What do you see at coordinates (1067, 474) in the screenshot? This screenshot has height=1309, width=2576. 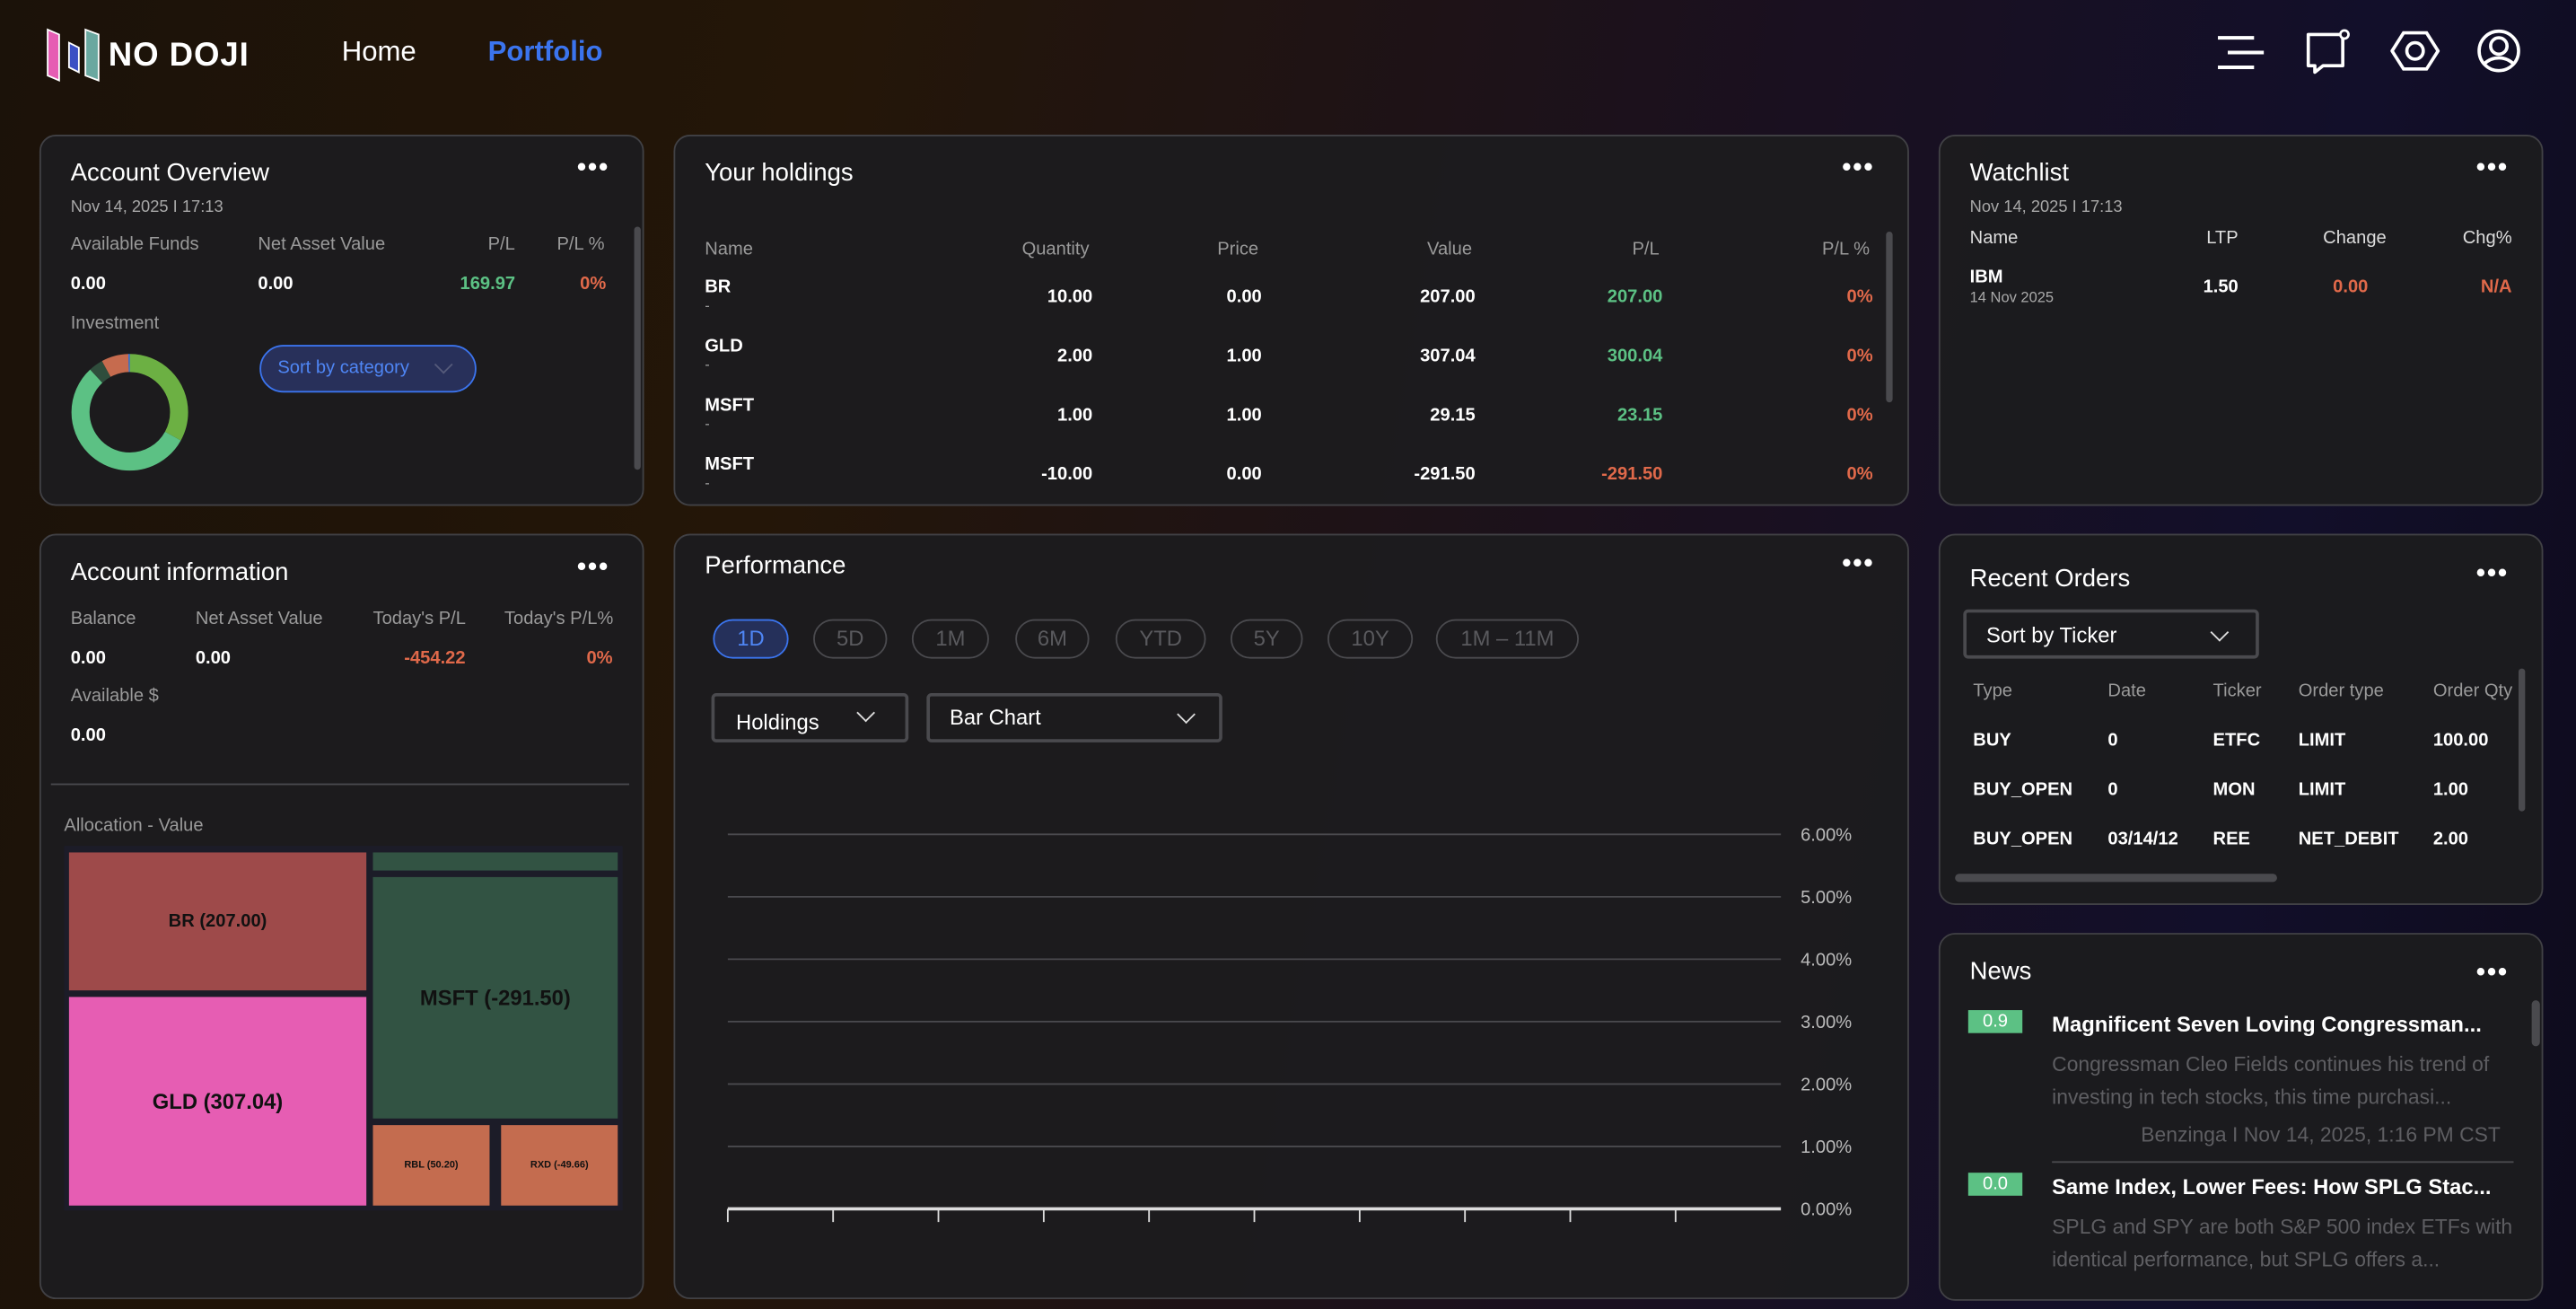 I see `cell-qty: -10.00` at bounding box center [1067, 474].